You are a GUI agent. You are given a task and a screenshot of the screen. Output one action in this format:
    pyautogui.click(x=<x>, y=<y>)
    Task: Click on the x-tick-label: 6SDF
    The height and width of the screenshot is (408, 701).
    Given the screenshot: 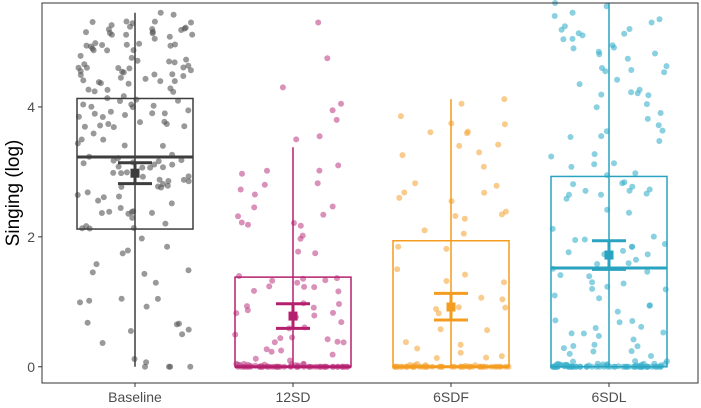 What is the action you would take?
    pyautogui.click(x=451, y=397)
    